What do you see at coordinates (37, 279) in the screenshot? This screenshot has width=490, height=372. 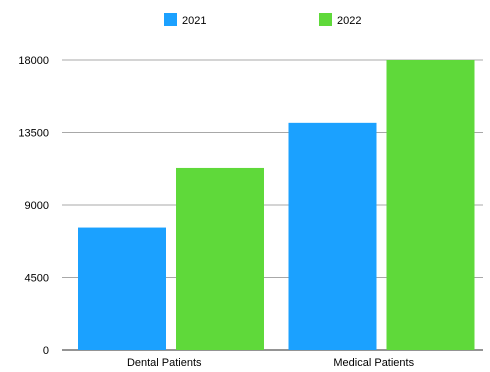 I see `y-tick-label: 4500` at bounding box center [37, 279].